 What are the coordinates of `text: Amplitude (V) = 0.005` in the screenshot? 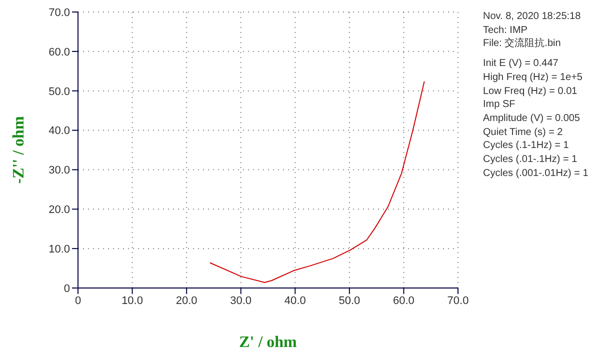 It's located at (532, 119).